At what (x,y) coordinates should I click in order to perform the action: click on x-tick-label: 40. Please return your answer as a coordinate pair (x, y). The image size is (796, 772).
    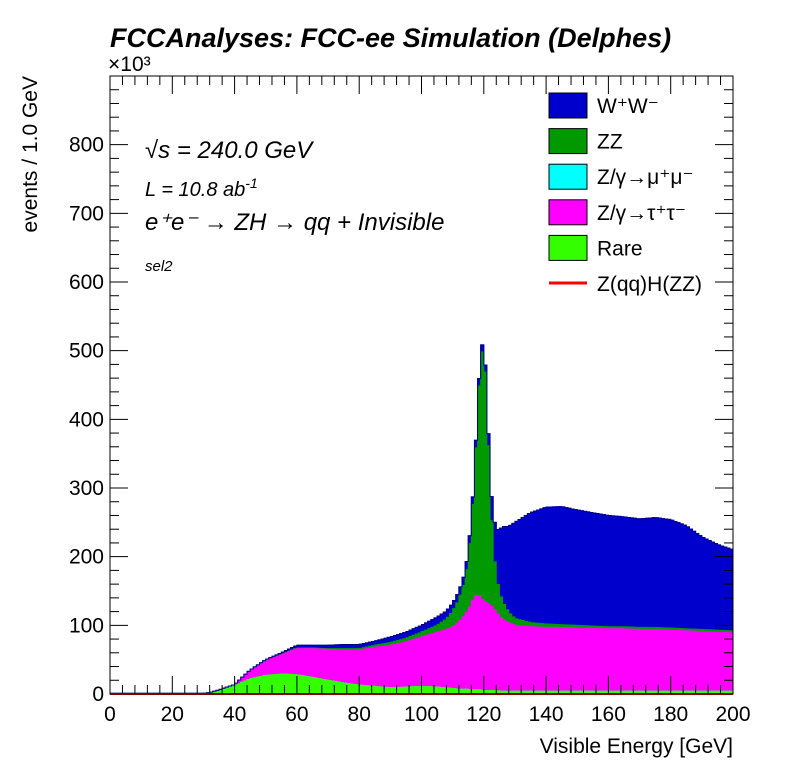
    Looking at the image, I should click on (234, 714).